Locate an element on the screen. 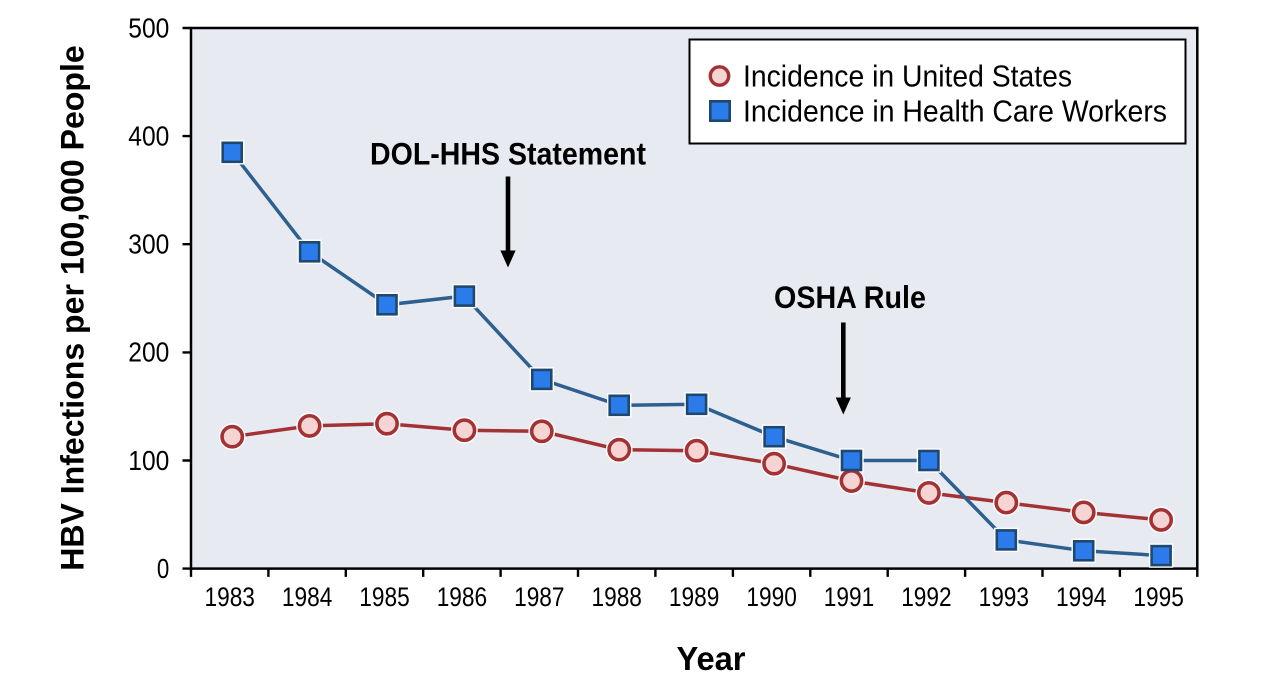  svg-text: OSHA Rule is located at coordinates (850, 297).